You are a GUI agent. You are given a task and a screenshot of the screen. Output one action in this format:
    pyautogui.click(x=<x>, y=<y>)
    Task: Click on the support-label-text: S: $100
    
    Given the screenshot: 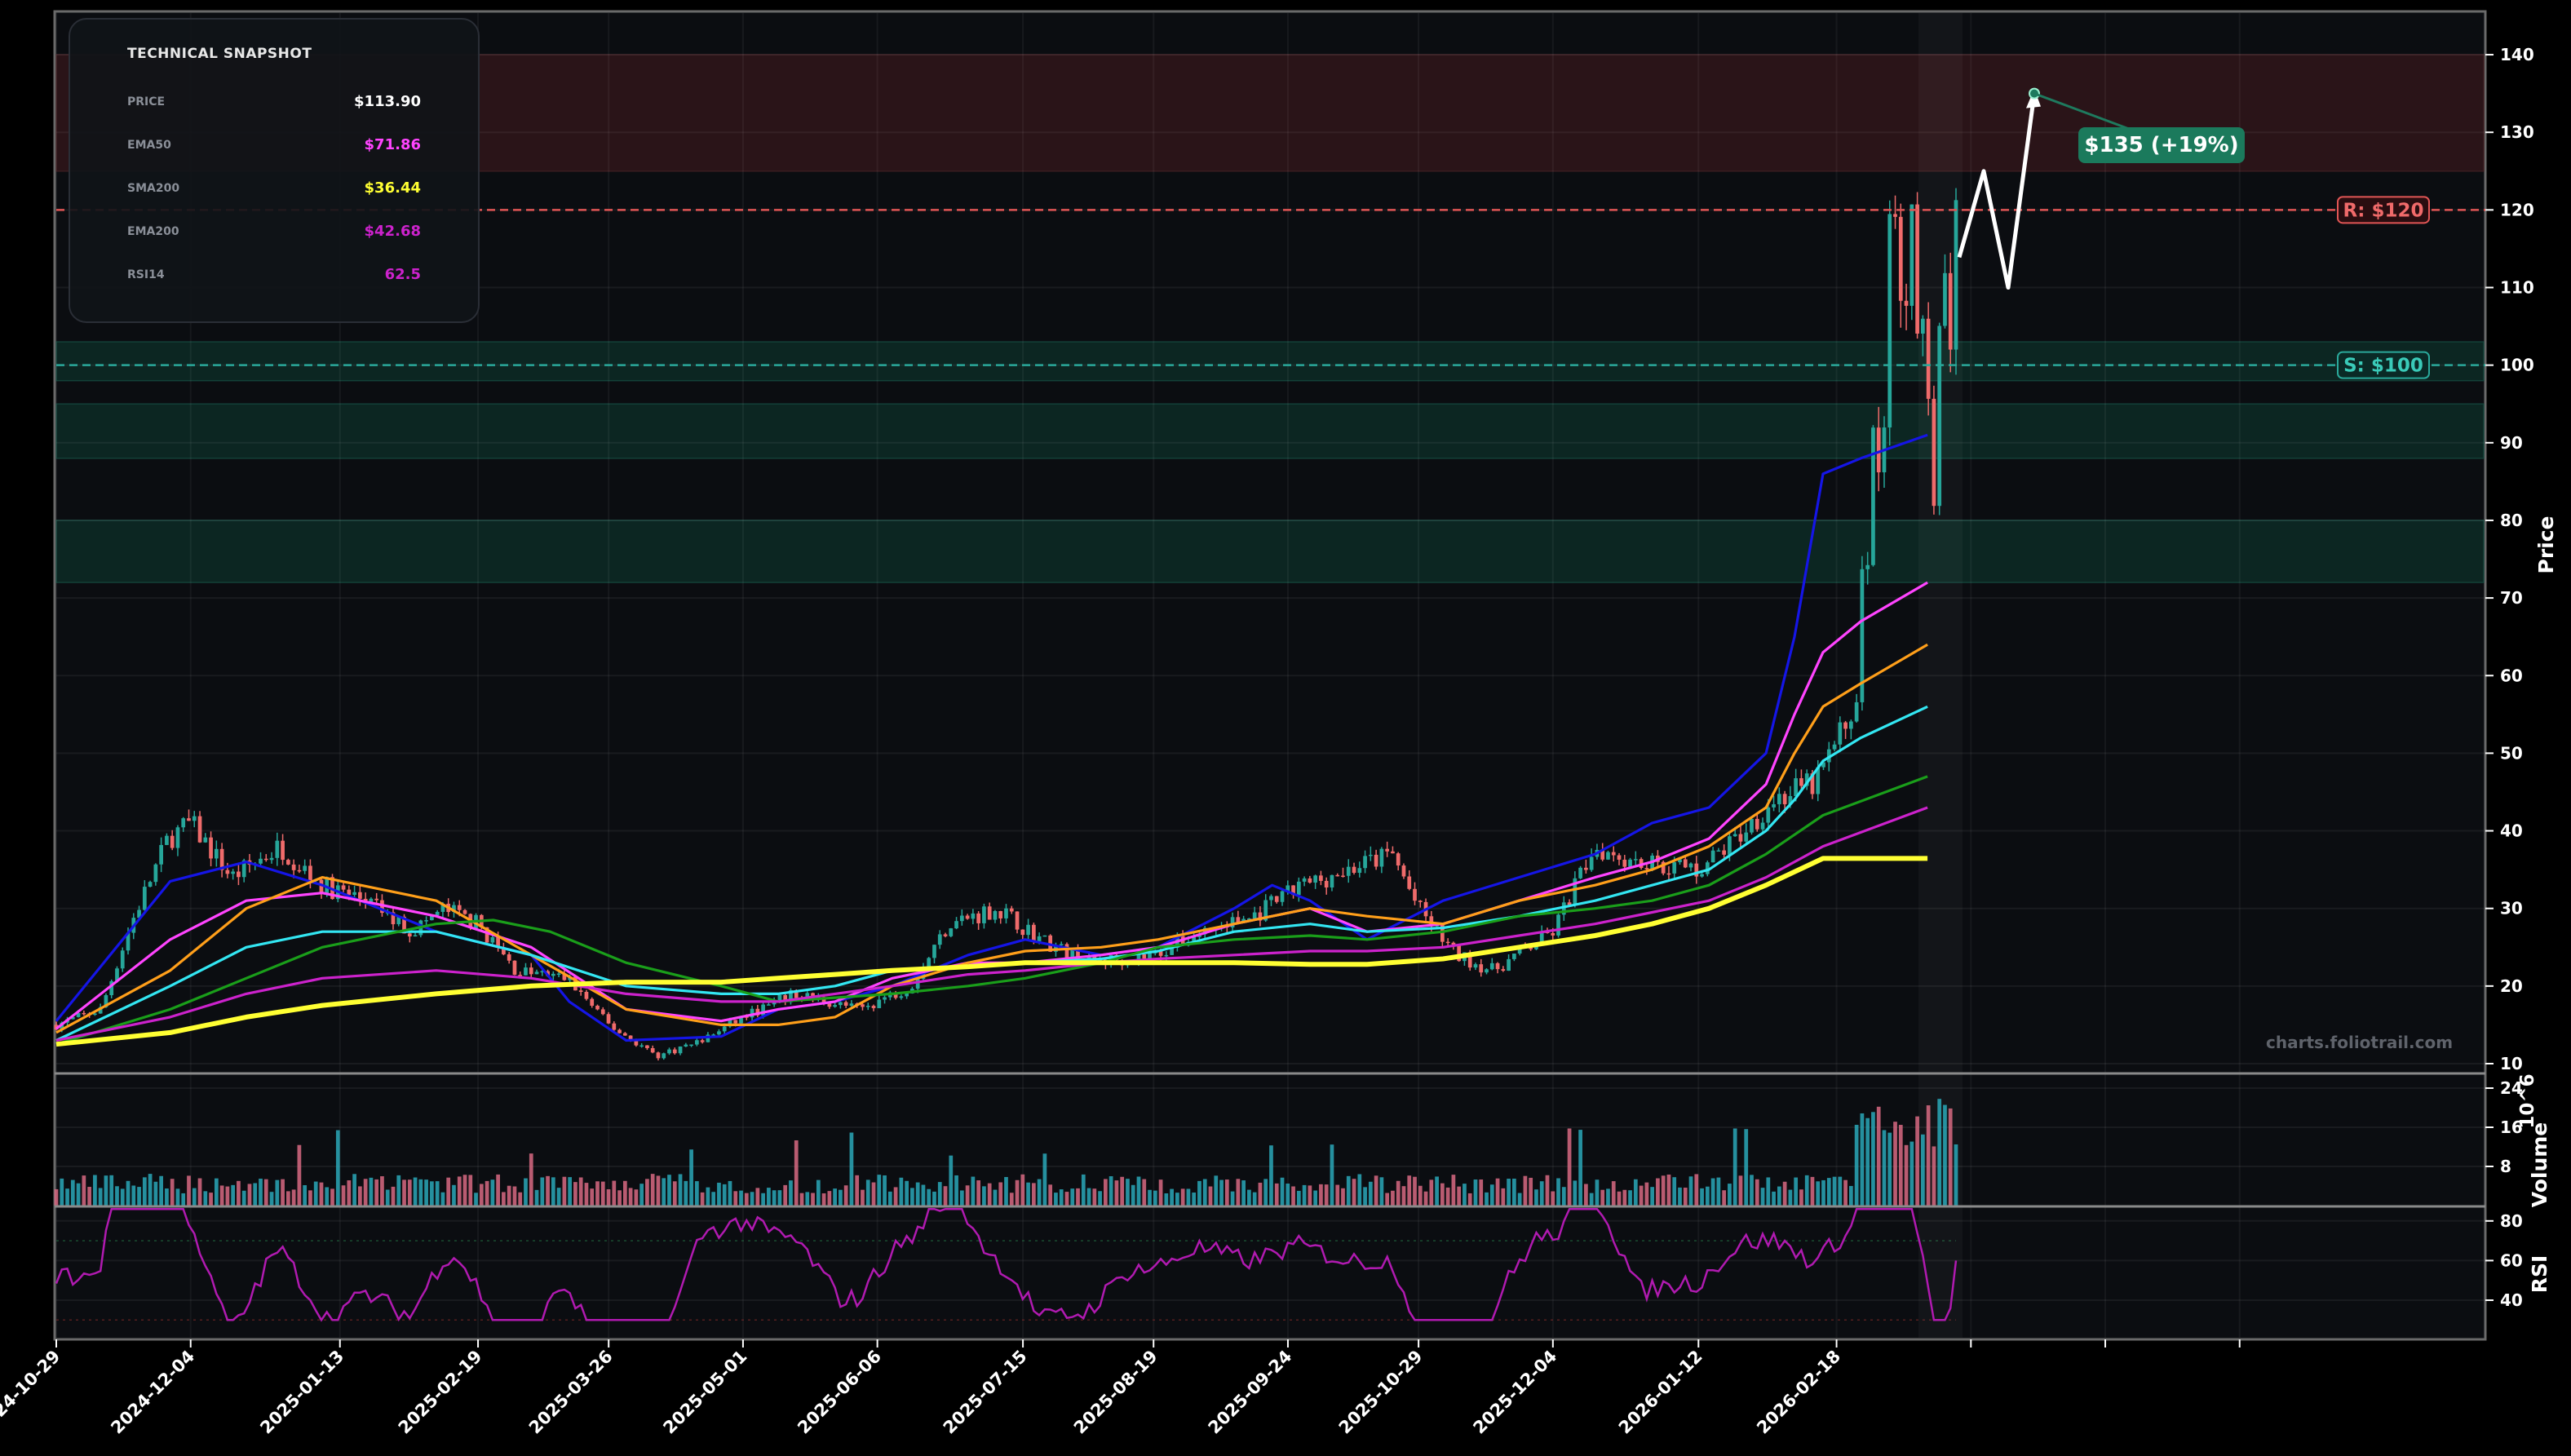 What is the action you would take?
    pyautogui.click(x=2383, y=366)
    